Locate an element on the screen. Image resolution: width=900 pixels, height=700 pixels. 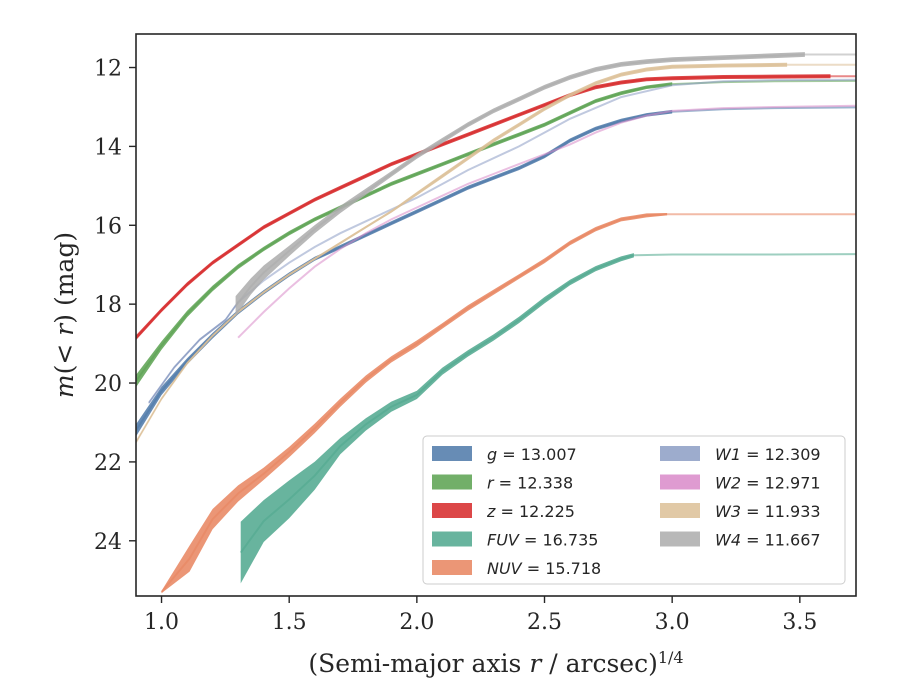
y-tick-label: 22 is located at coordinates (108, 463).